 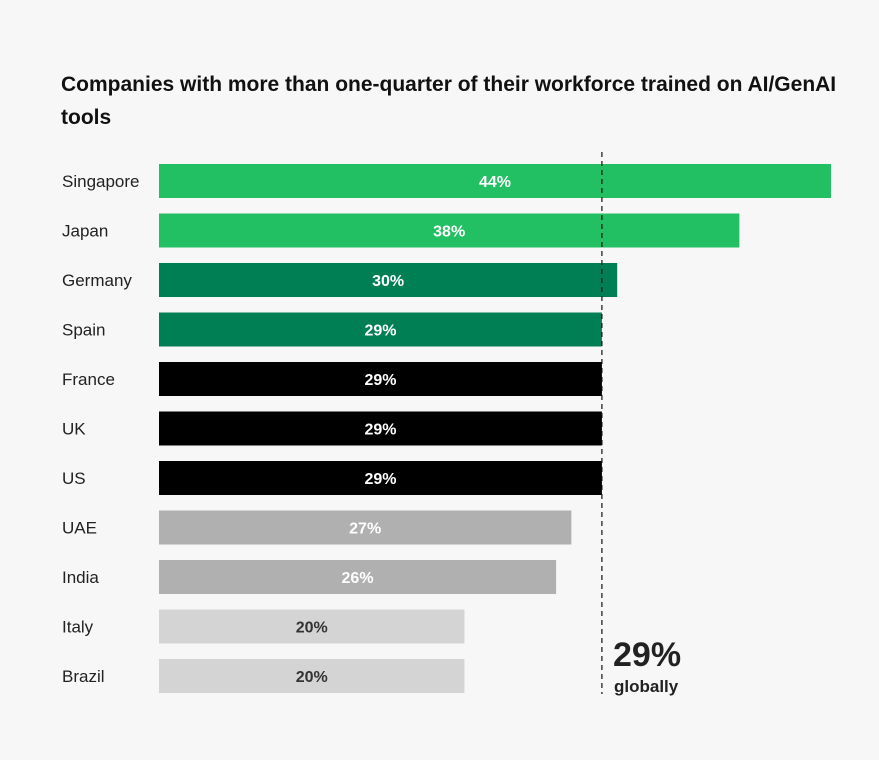 I want to click on category-label: Singapore, so click(x=101, y=181).